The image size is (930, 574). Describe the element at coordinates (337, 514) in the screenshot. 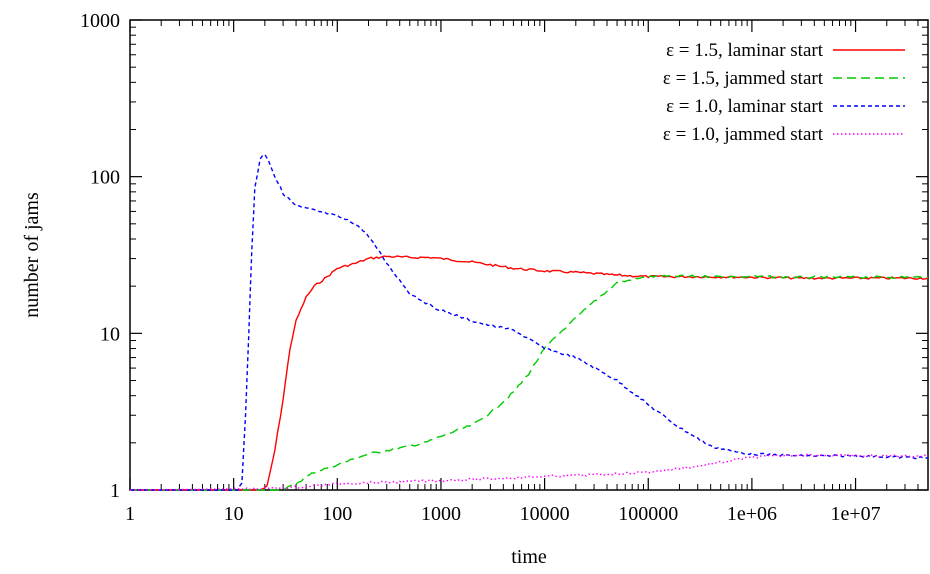

I see `x-tick-label: 100` at that location.